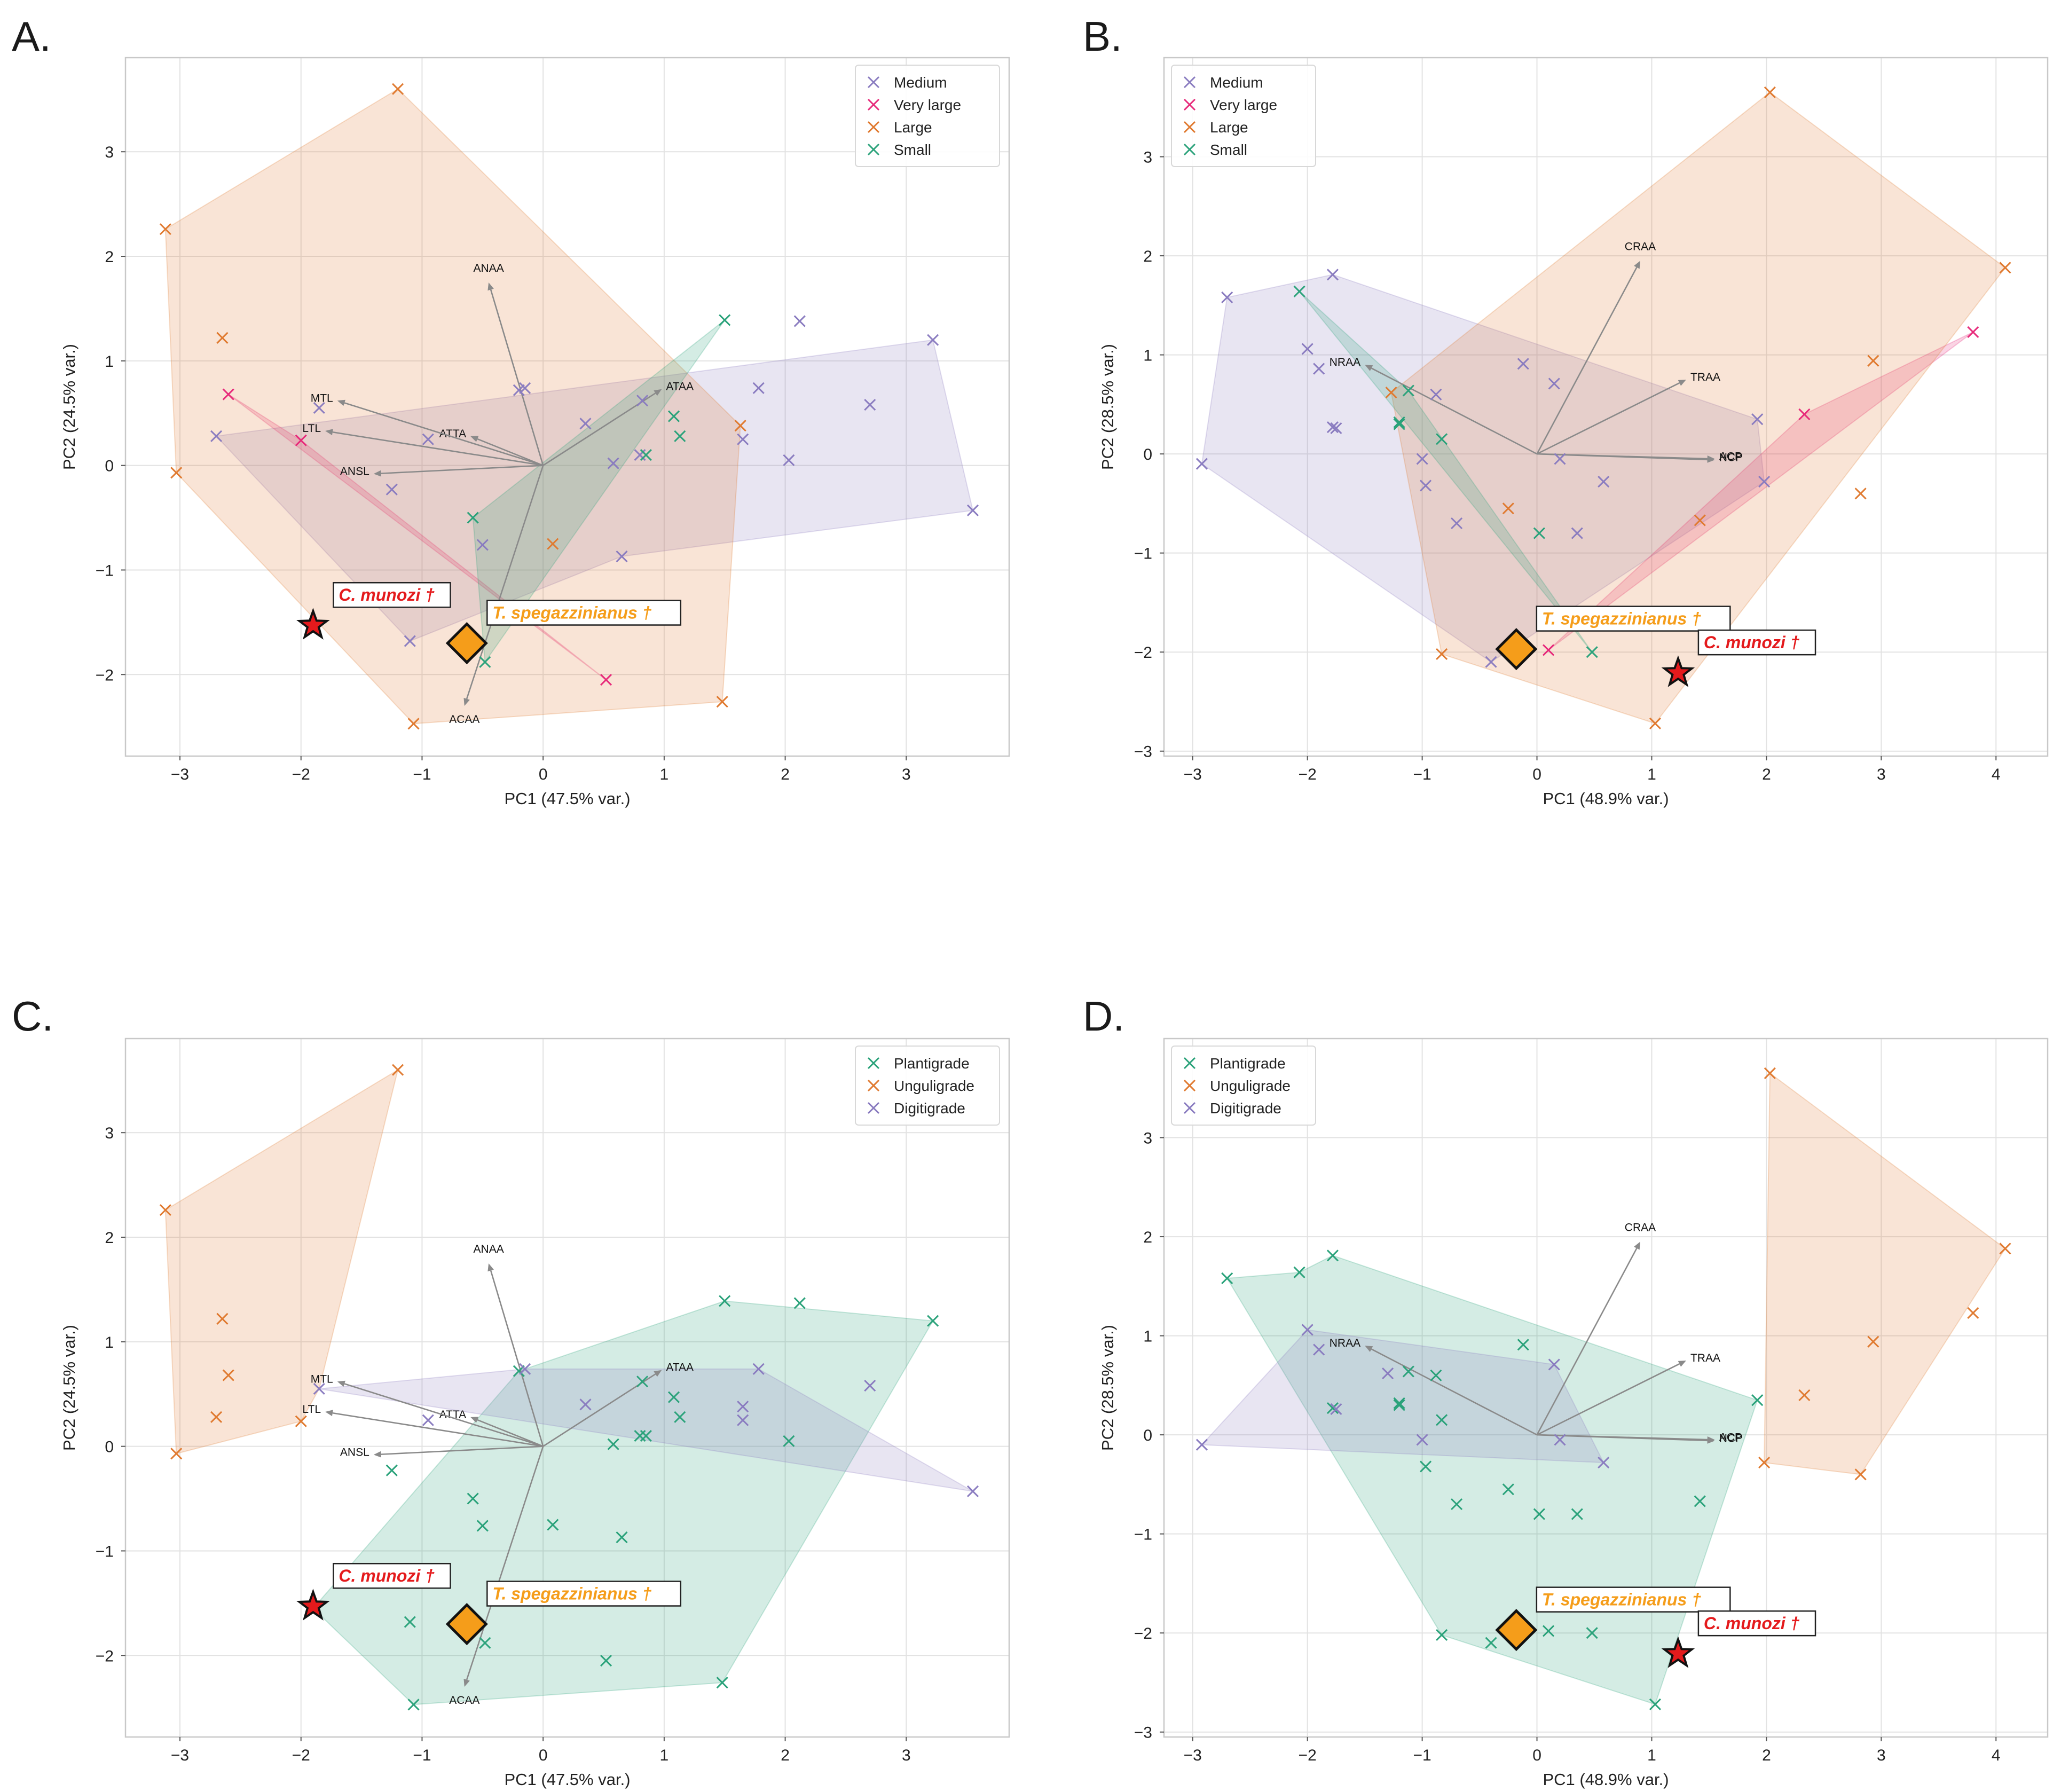 The width and height of the screenshot is (2061, 1792). I want to click on y-tick-label: −1, so click(105, 1552).